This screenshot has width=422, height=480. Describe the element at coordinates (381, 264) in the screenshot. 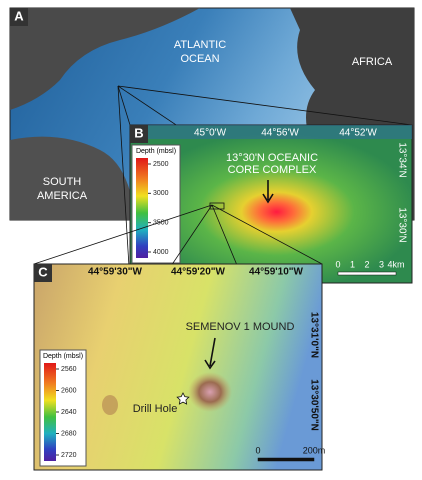

I see `scale-label: 3` at that location.